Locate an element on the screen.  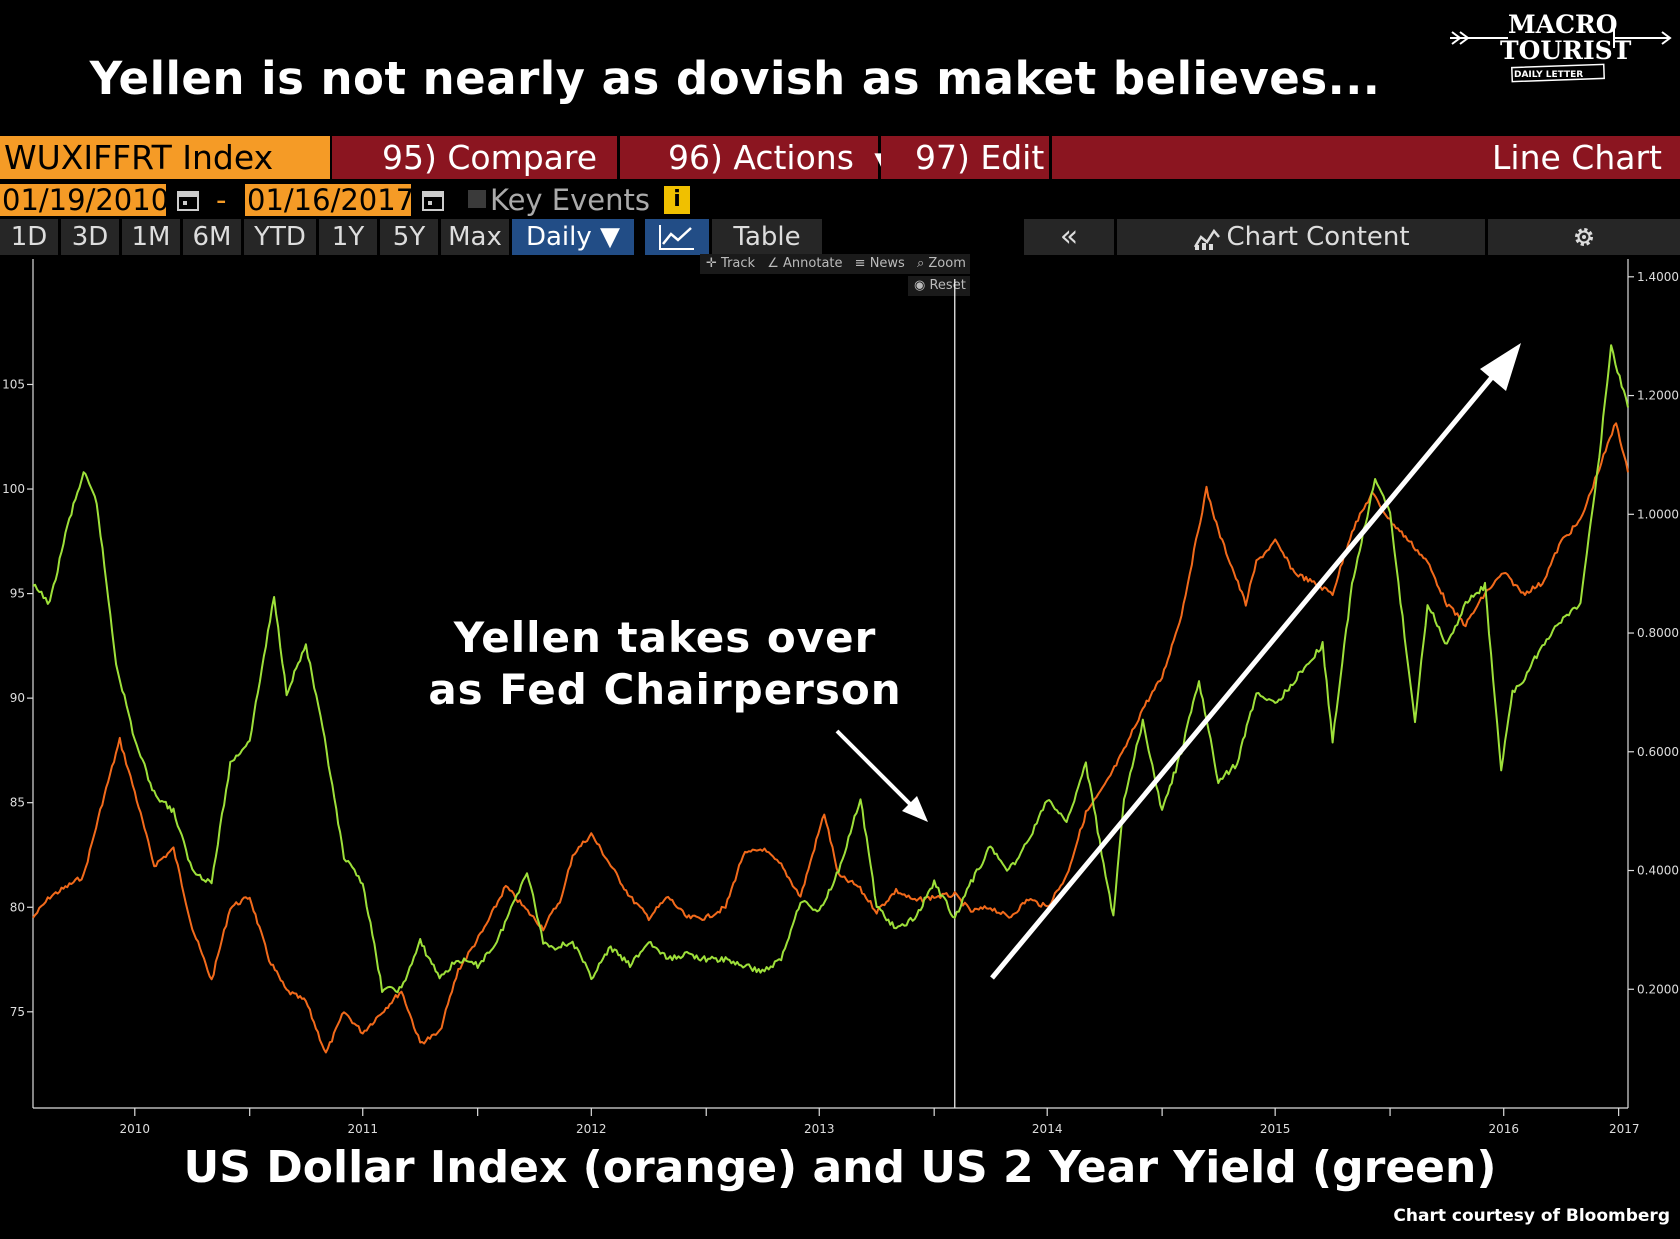
period-3d: 3D is located at coordinates (90, 237).